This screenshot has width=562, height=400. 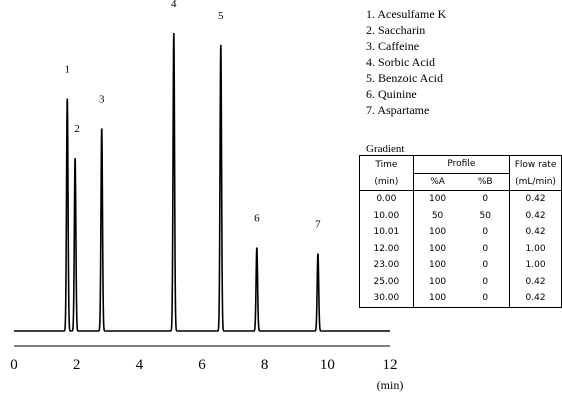 What do you see at coordinates (391, 94) in the screenshot?
I see `legend-item-6: 6. Quinine` at bounding box center [391, 94].